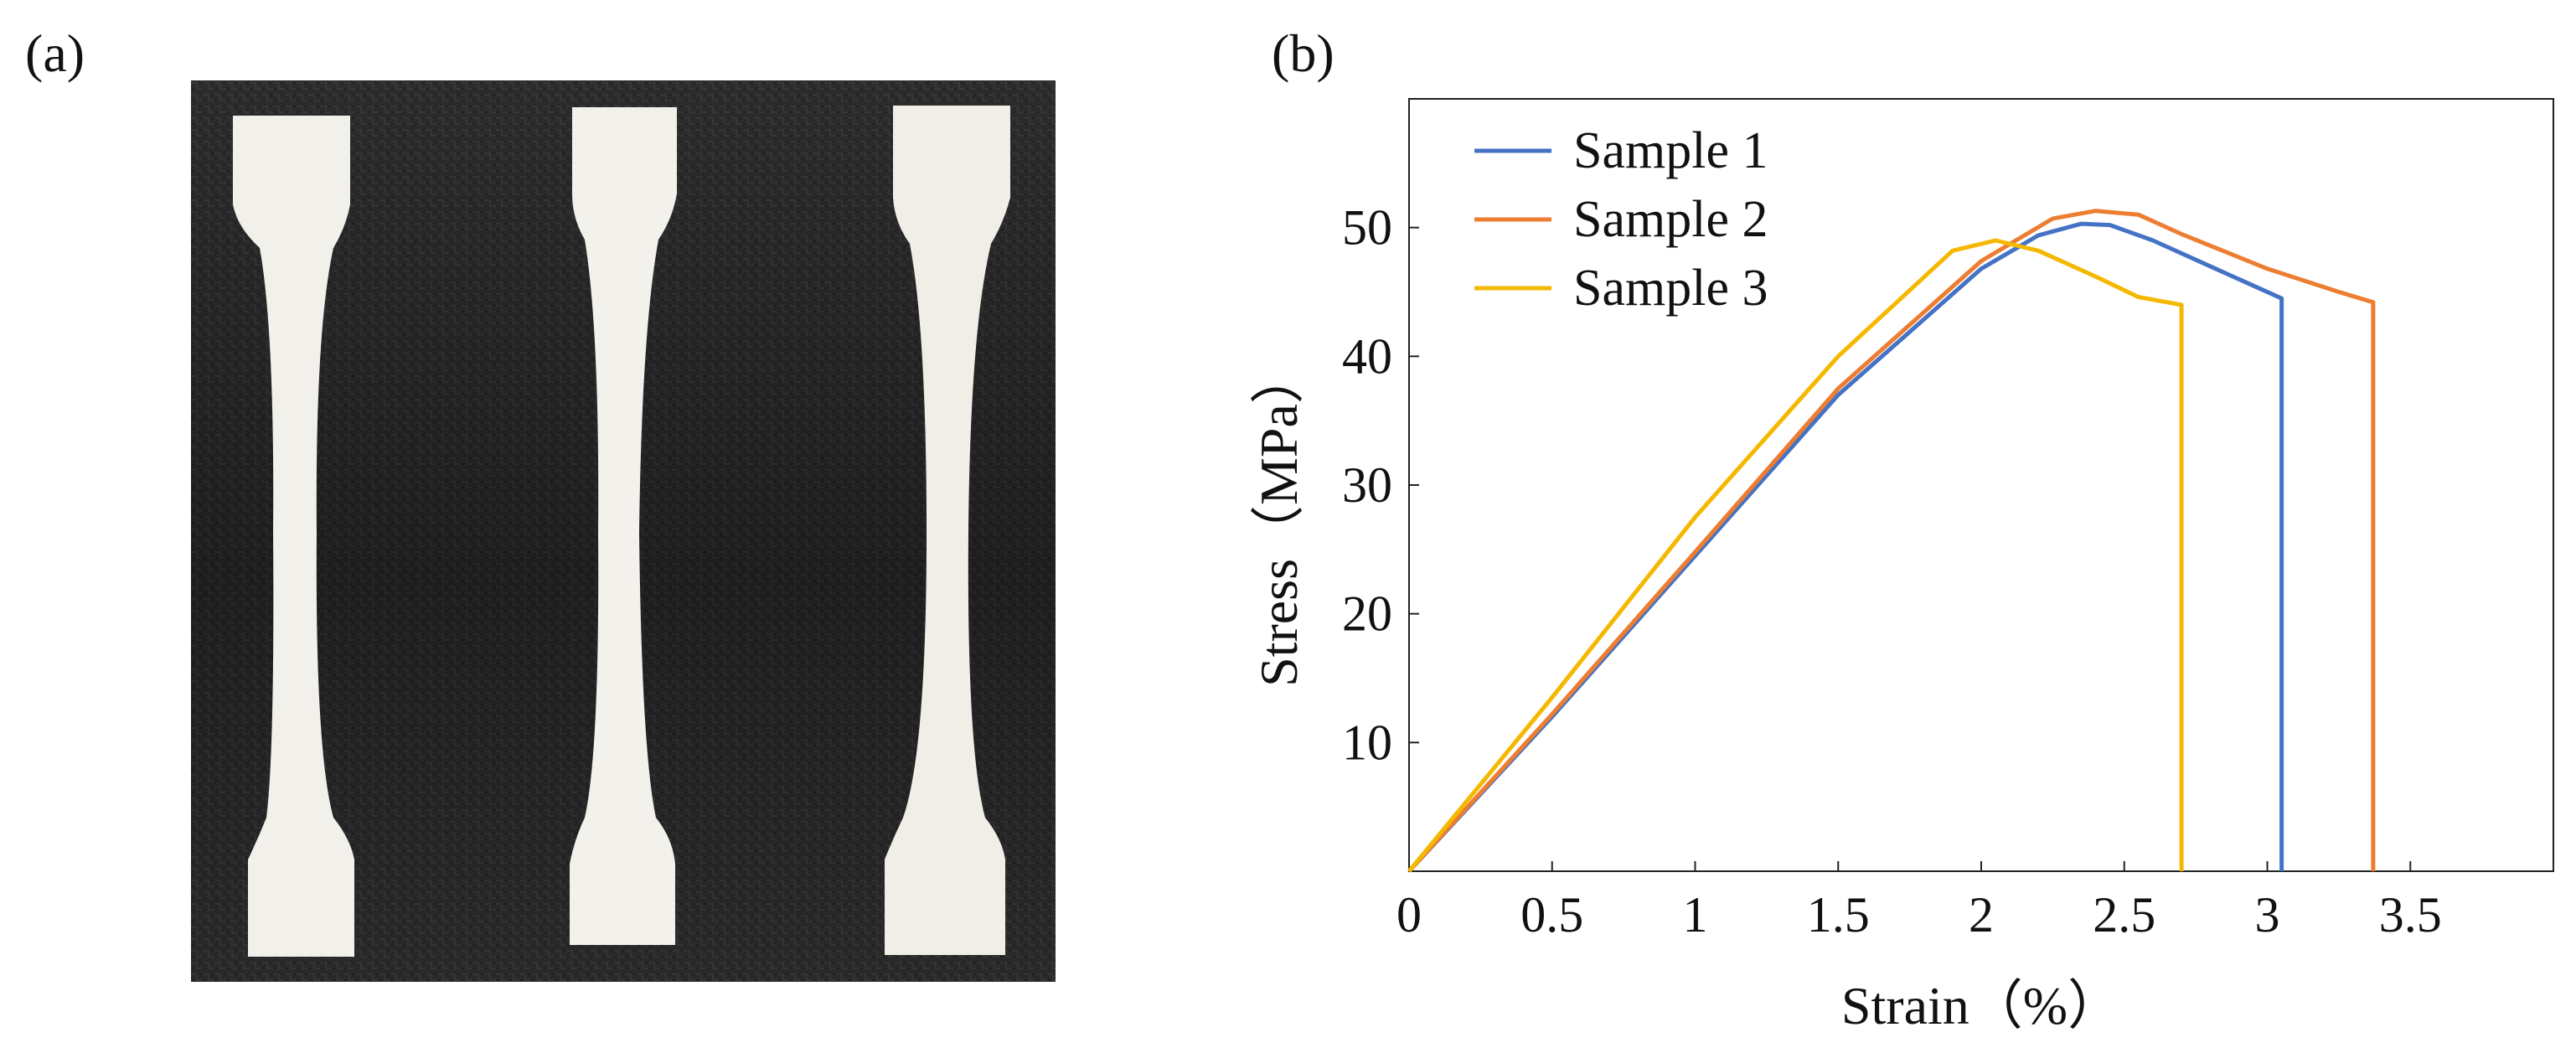  What do you see at coordinates (1367, 614) in the screenshot?
I see `y-tick-label: 20` at bounding box center [1367, 614].